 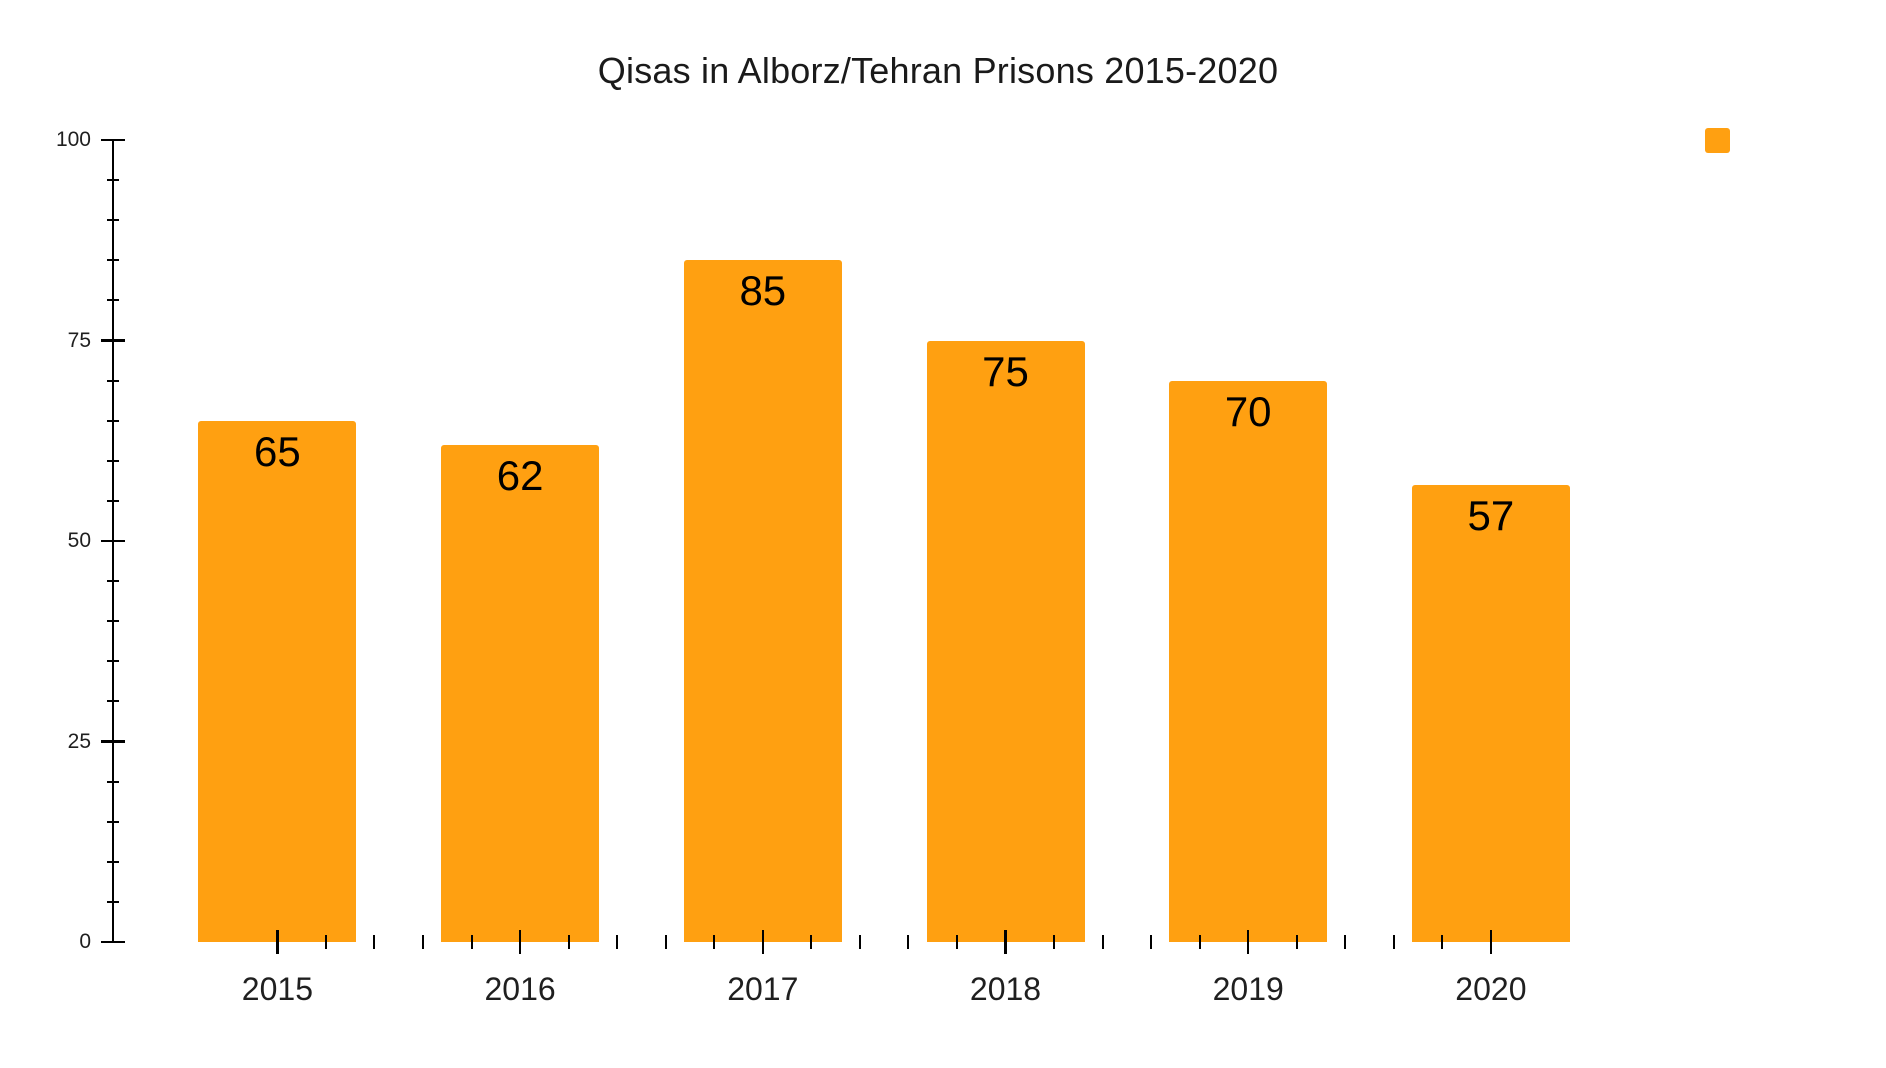 I want to click on x-axis-category-label: 2018, so click(x=1005, y=989).